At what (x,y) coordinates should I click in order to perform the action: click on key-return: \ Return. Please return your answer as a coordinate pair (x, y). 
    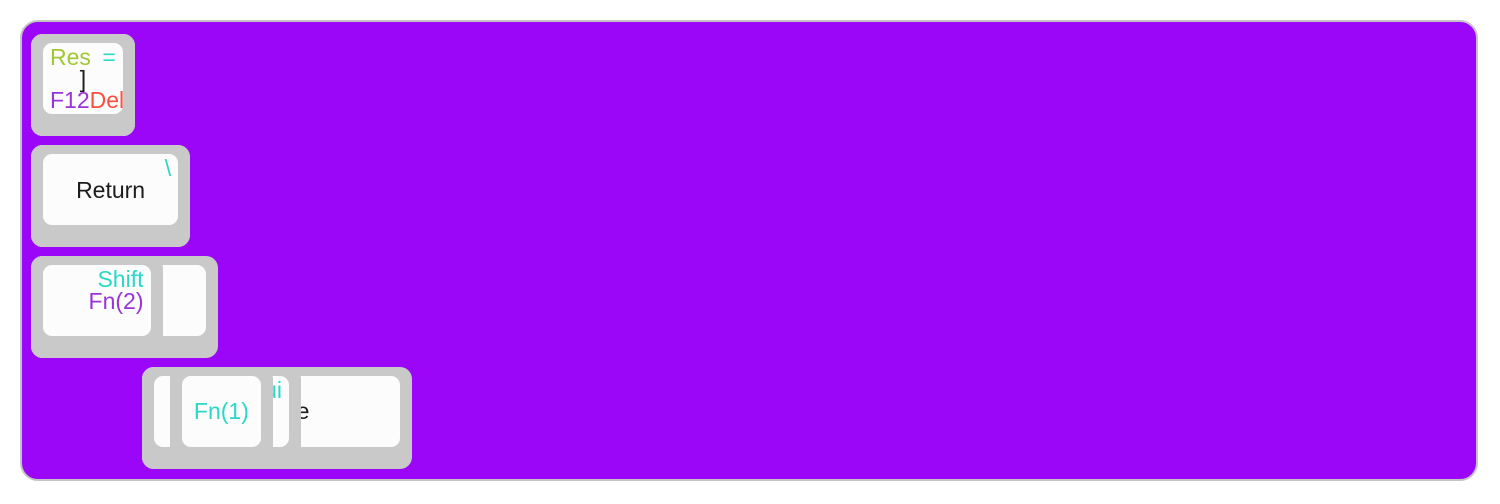
    Looking at the image, I should click on (111, 196).